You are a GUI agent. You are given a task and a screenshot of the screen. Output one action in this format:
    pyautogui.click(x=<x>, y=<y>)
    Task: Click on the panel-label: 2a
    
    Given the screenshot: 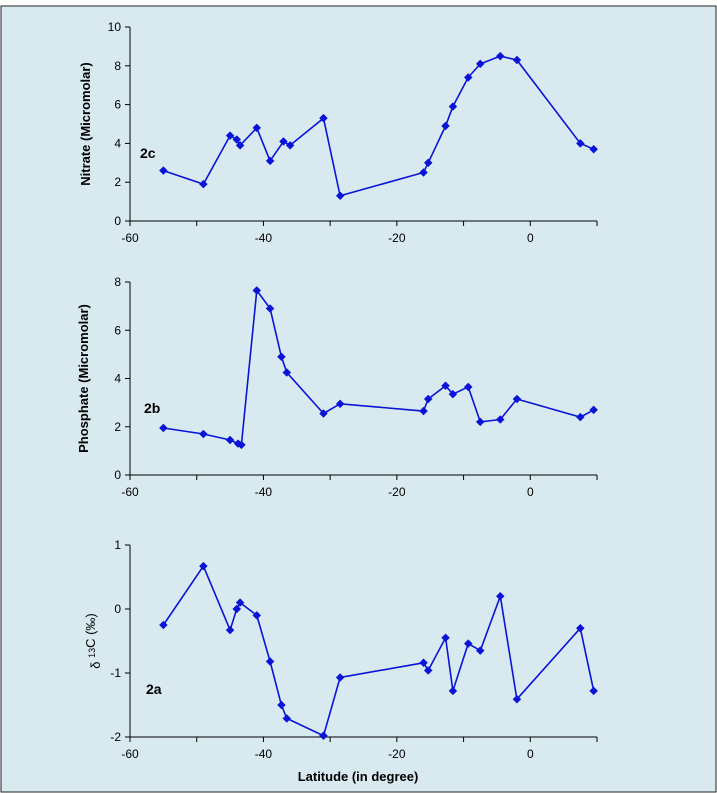 What is the action you would take?
    pyautogui.click(x=154, y=689)
    